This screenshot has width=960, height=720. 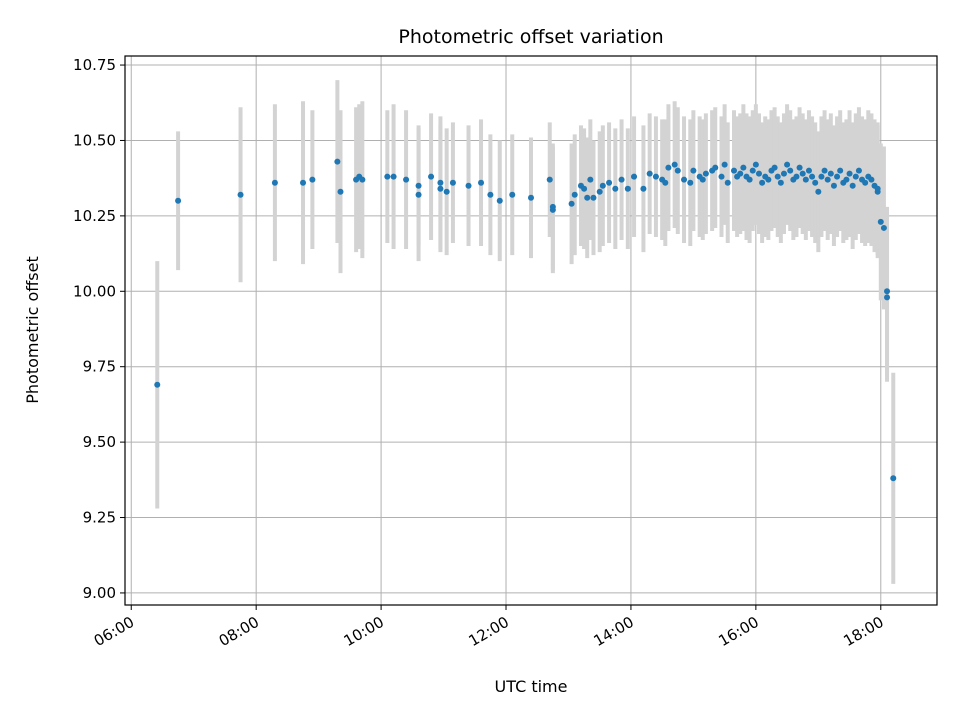 I want to click on y-tick-label: 9.25, so click(x=99, y=518).